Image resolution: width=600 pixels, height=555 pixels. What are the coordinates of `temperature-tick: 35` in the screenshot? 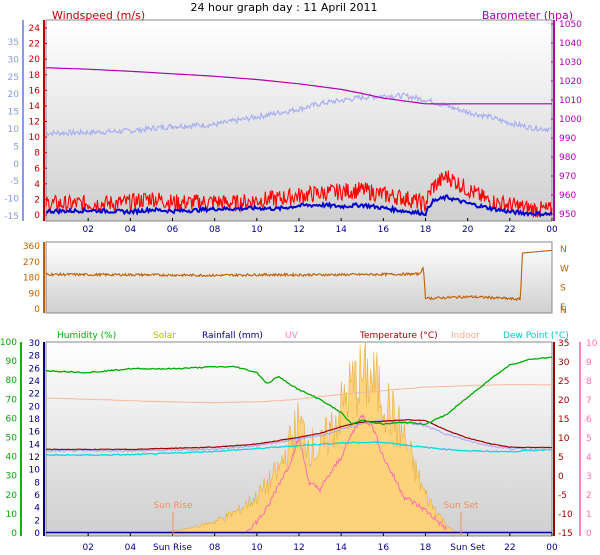 It's located at (563, 344).